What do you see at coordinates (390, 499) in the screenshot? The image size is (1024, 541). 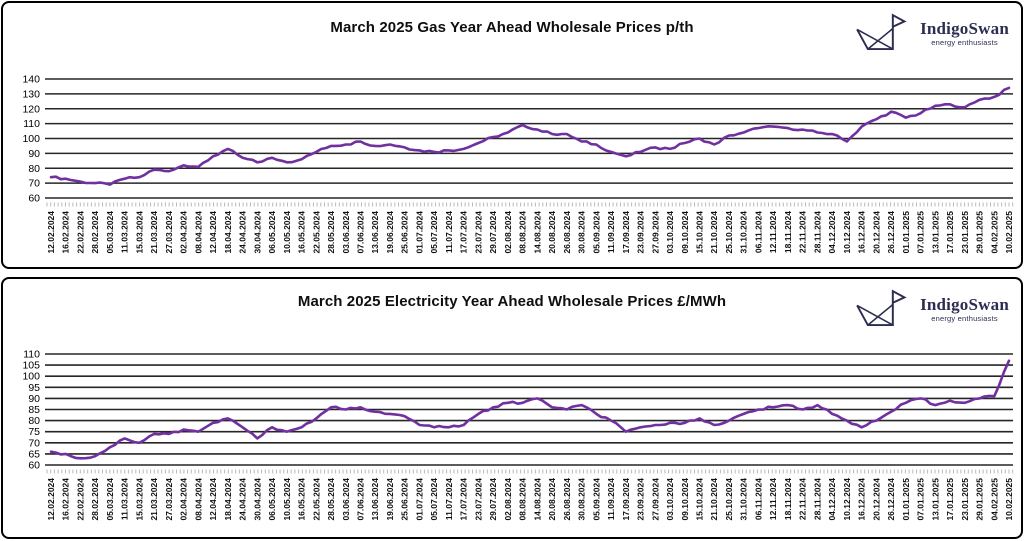 I see `svg-text: 19.06.2024` at bounding box center [390, 499].